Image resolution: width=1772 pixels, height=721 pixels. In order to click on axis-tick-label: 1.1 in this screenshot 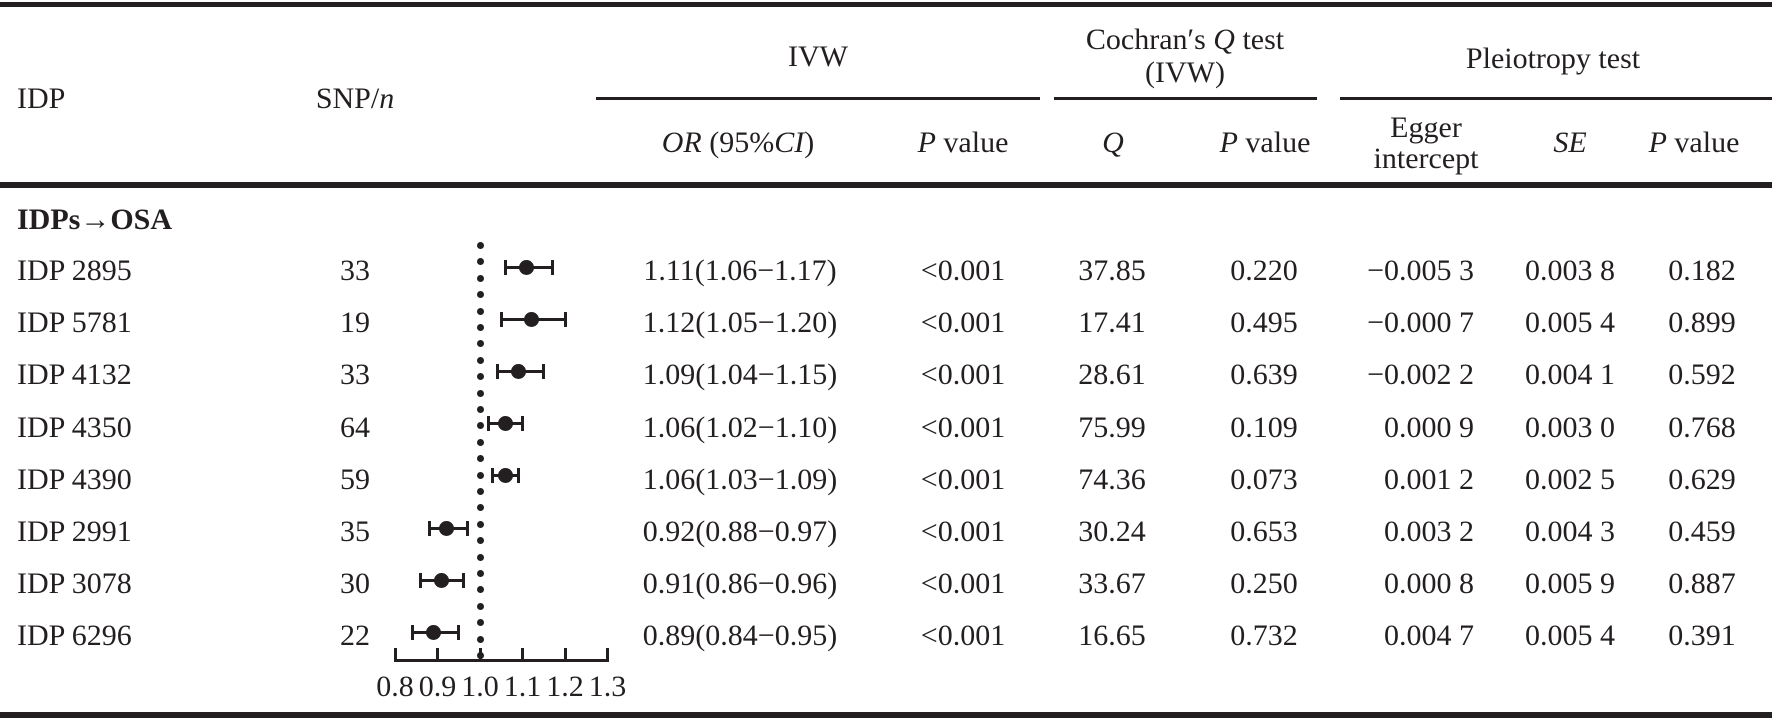, I will do `click(522, 686)`.